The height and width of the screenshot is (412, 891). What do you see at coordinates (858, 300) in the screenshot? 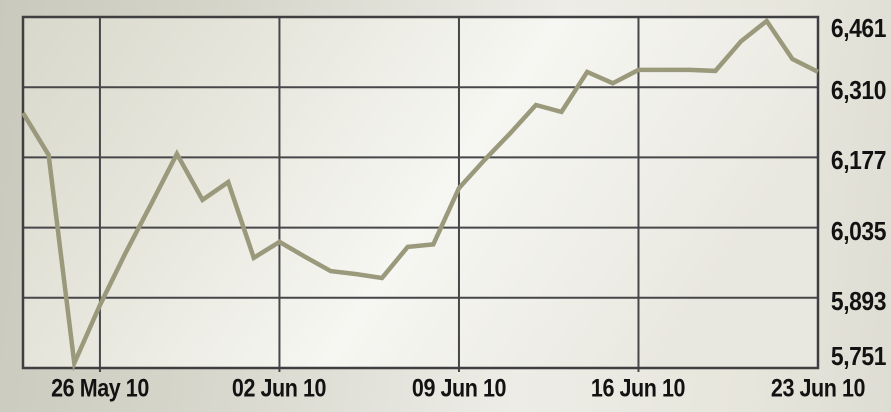
I see `y-axis-label: 5,893` at bounding box center [858, 300].